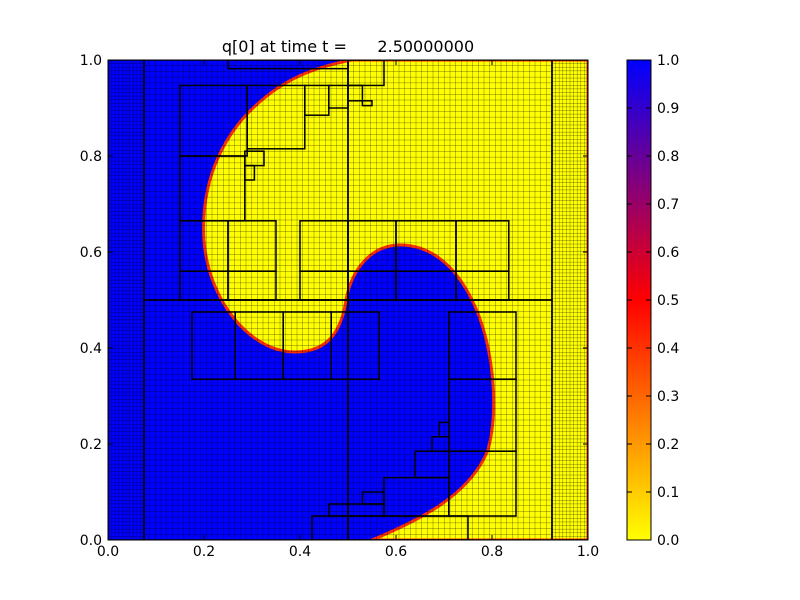 The image size is (800, 600). What do you see at coordinates (668, 445) in the screenshot?
I see `colorbar-tick-label: 0.2` at bounding box center [668, 445].